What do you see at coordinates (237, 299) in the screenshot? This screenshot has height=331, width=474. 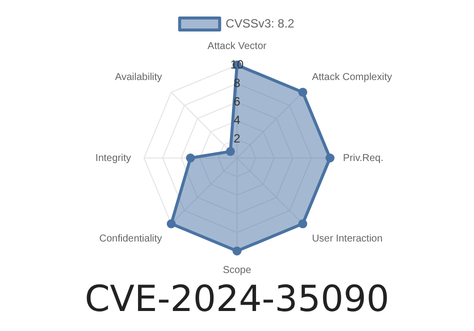 I see `text: CVE-2024-35090` at bounding box center [237, 299].